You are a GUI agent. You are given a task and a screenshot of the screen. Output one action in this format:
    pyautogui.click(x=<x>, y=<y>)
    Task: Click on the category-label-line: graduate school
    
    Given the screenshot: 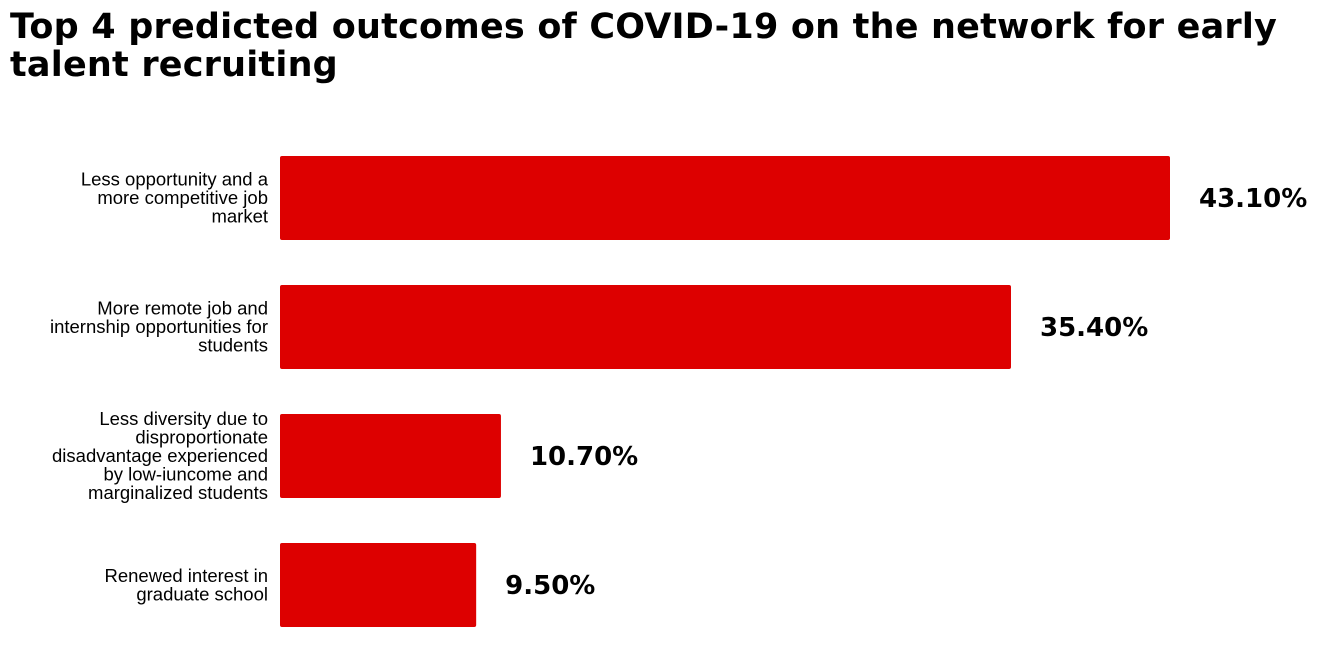 What is the action you would take?
    pyautogui.click(x=202, y=593)
    